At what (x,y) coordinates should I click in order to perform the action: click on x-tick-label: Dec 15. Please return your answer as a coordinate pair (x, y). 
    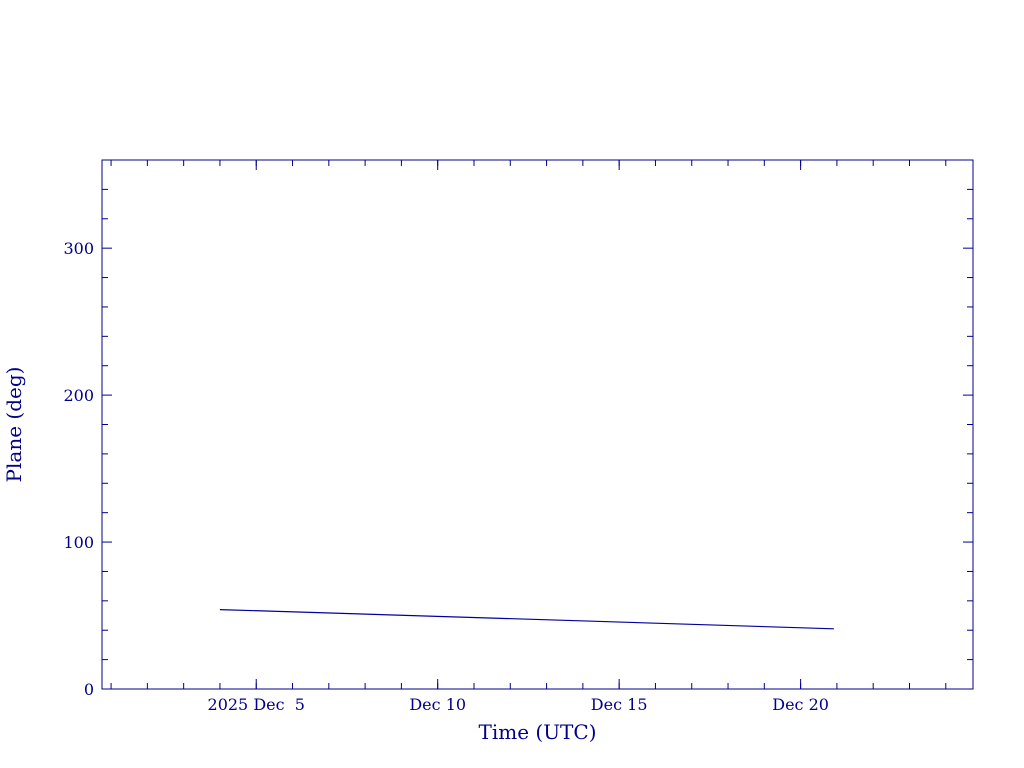
    Looking at the image, I should click on (619, 704).